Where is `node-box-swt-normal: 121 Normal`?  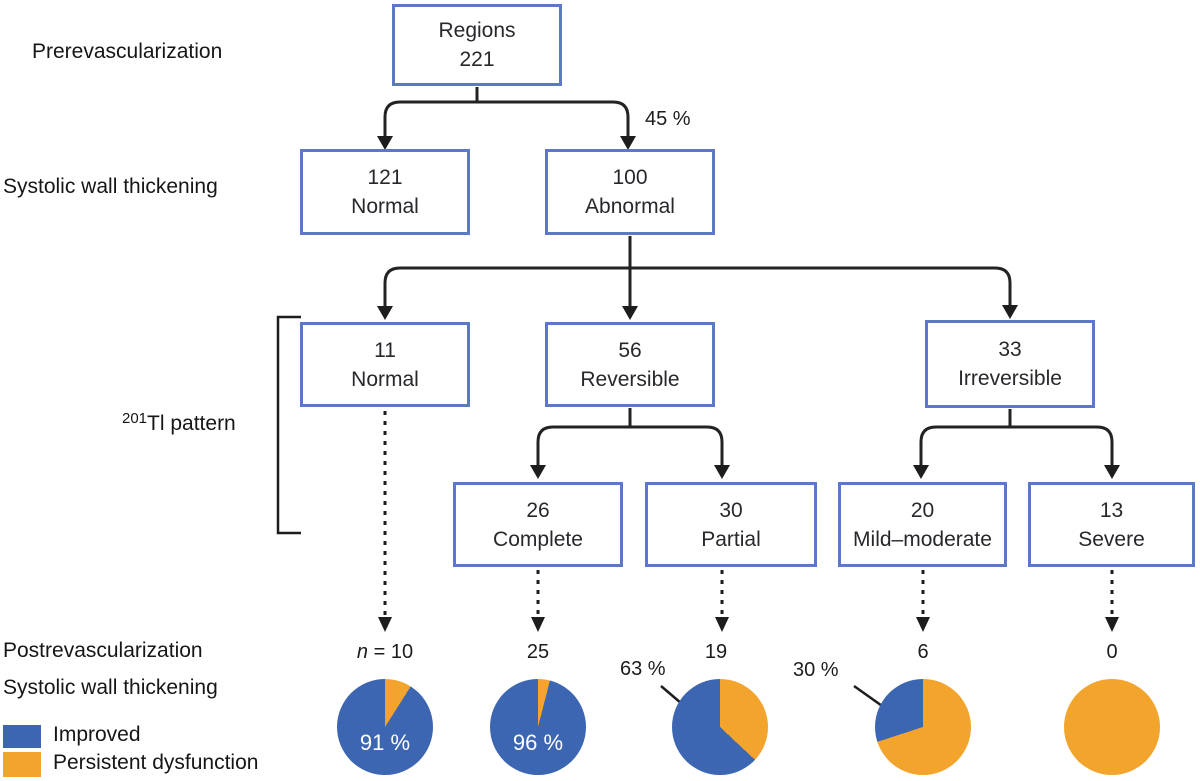
node-box-swt-normal: 121 Normal is located at coordinates (385, 192).